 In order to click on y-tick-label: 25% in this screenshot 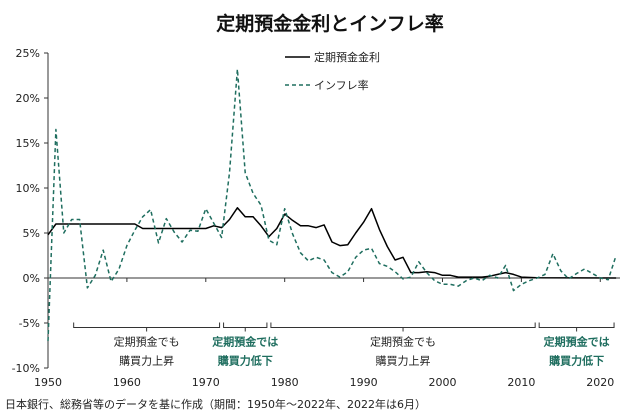, I will do `click(28, 53)`.